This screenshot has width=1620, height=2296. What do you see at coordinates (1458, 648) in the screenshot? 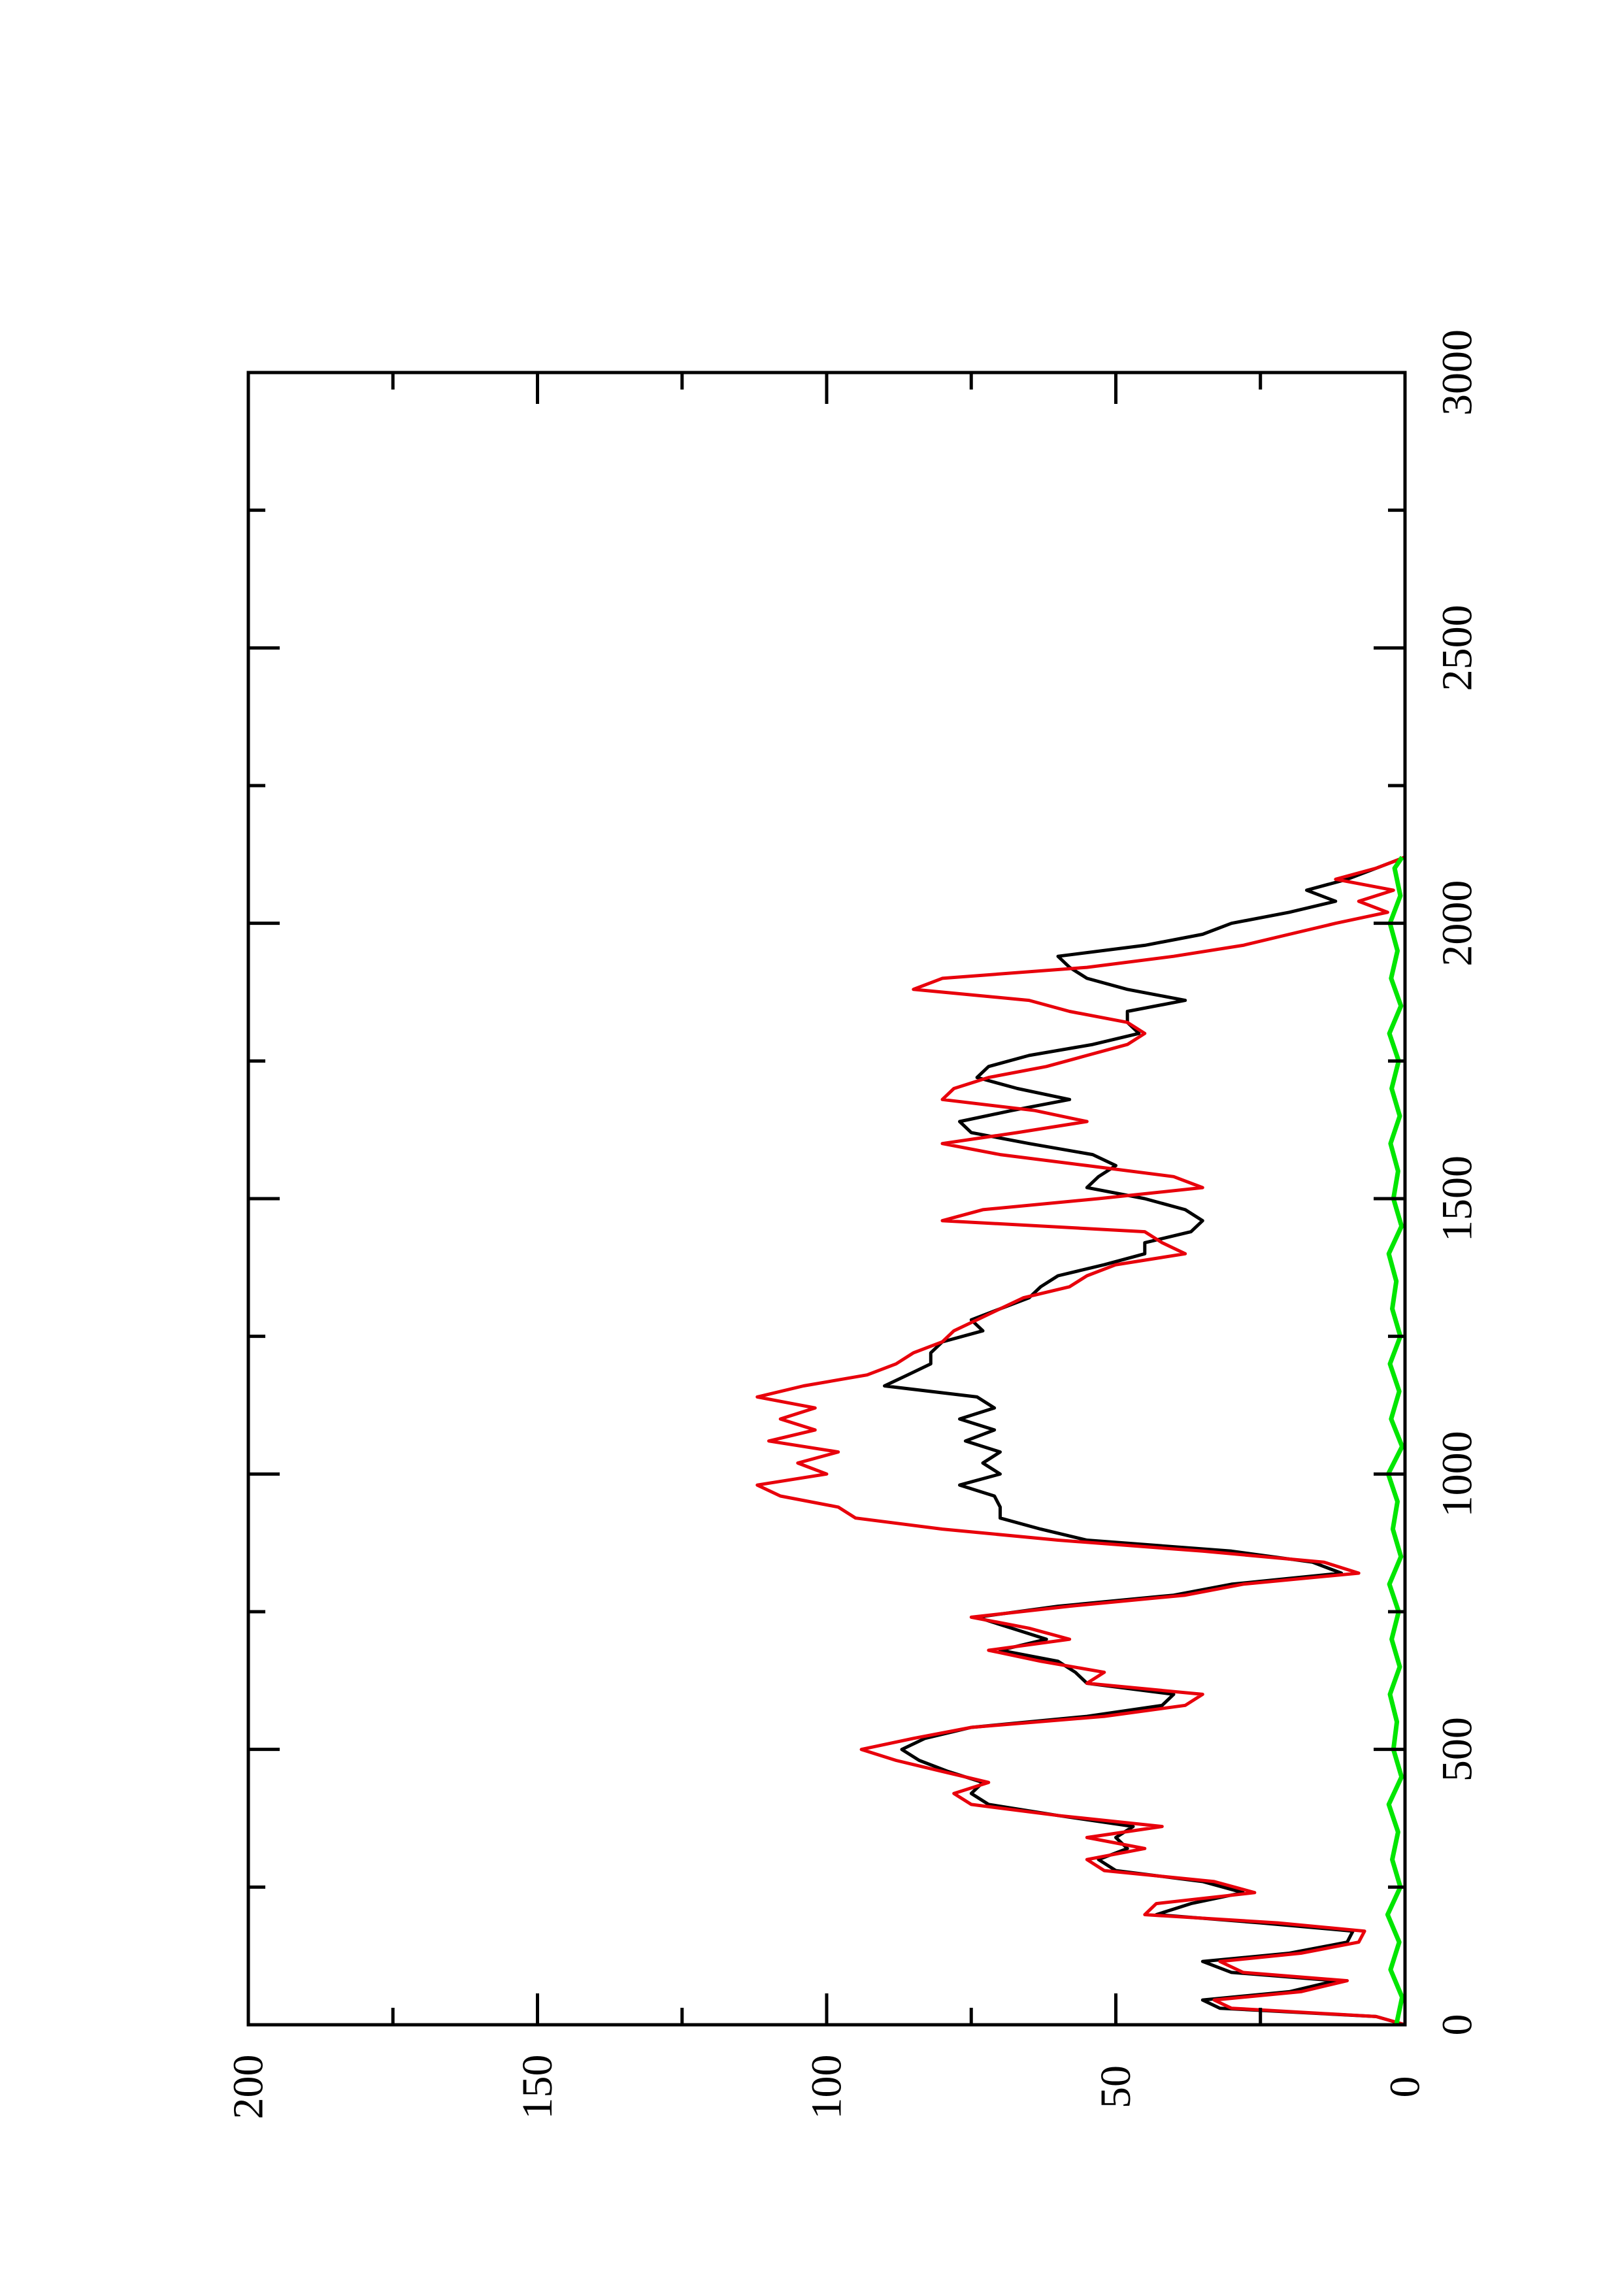
I see `x-tick-label: 2500` at bounding box center [1458, 648].